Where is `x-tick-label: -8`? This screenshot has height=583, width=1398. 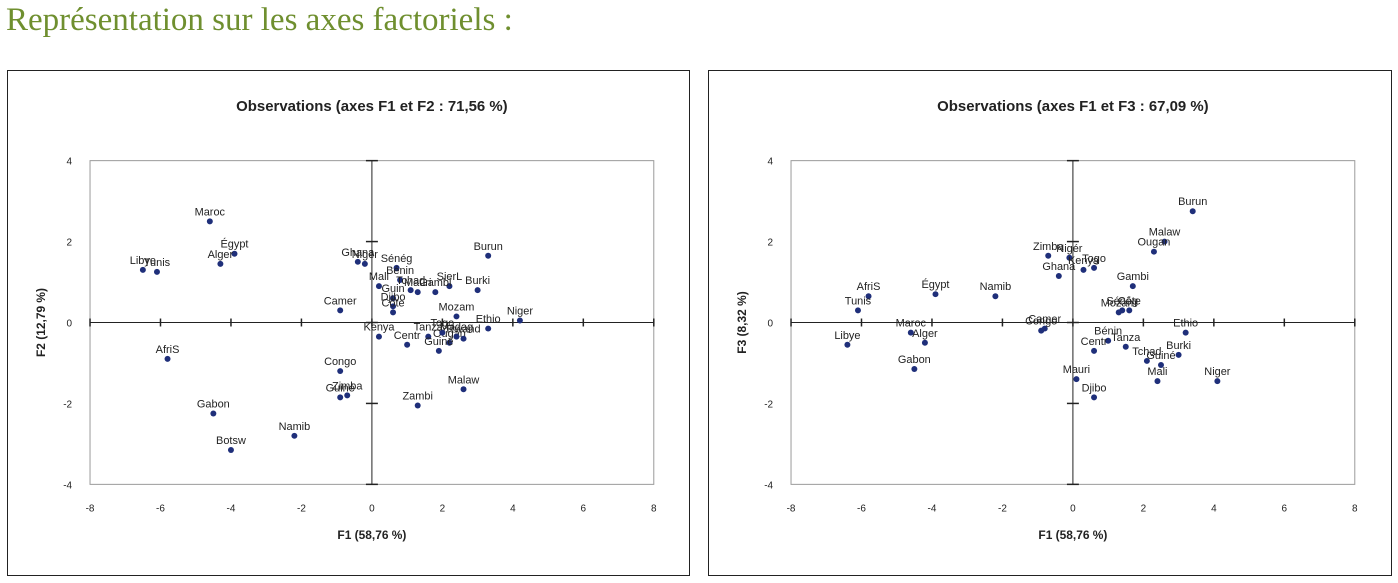
x-tick-label: -8 is located at coordinates (791, 508).